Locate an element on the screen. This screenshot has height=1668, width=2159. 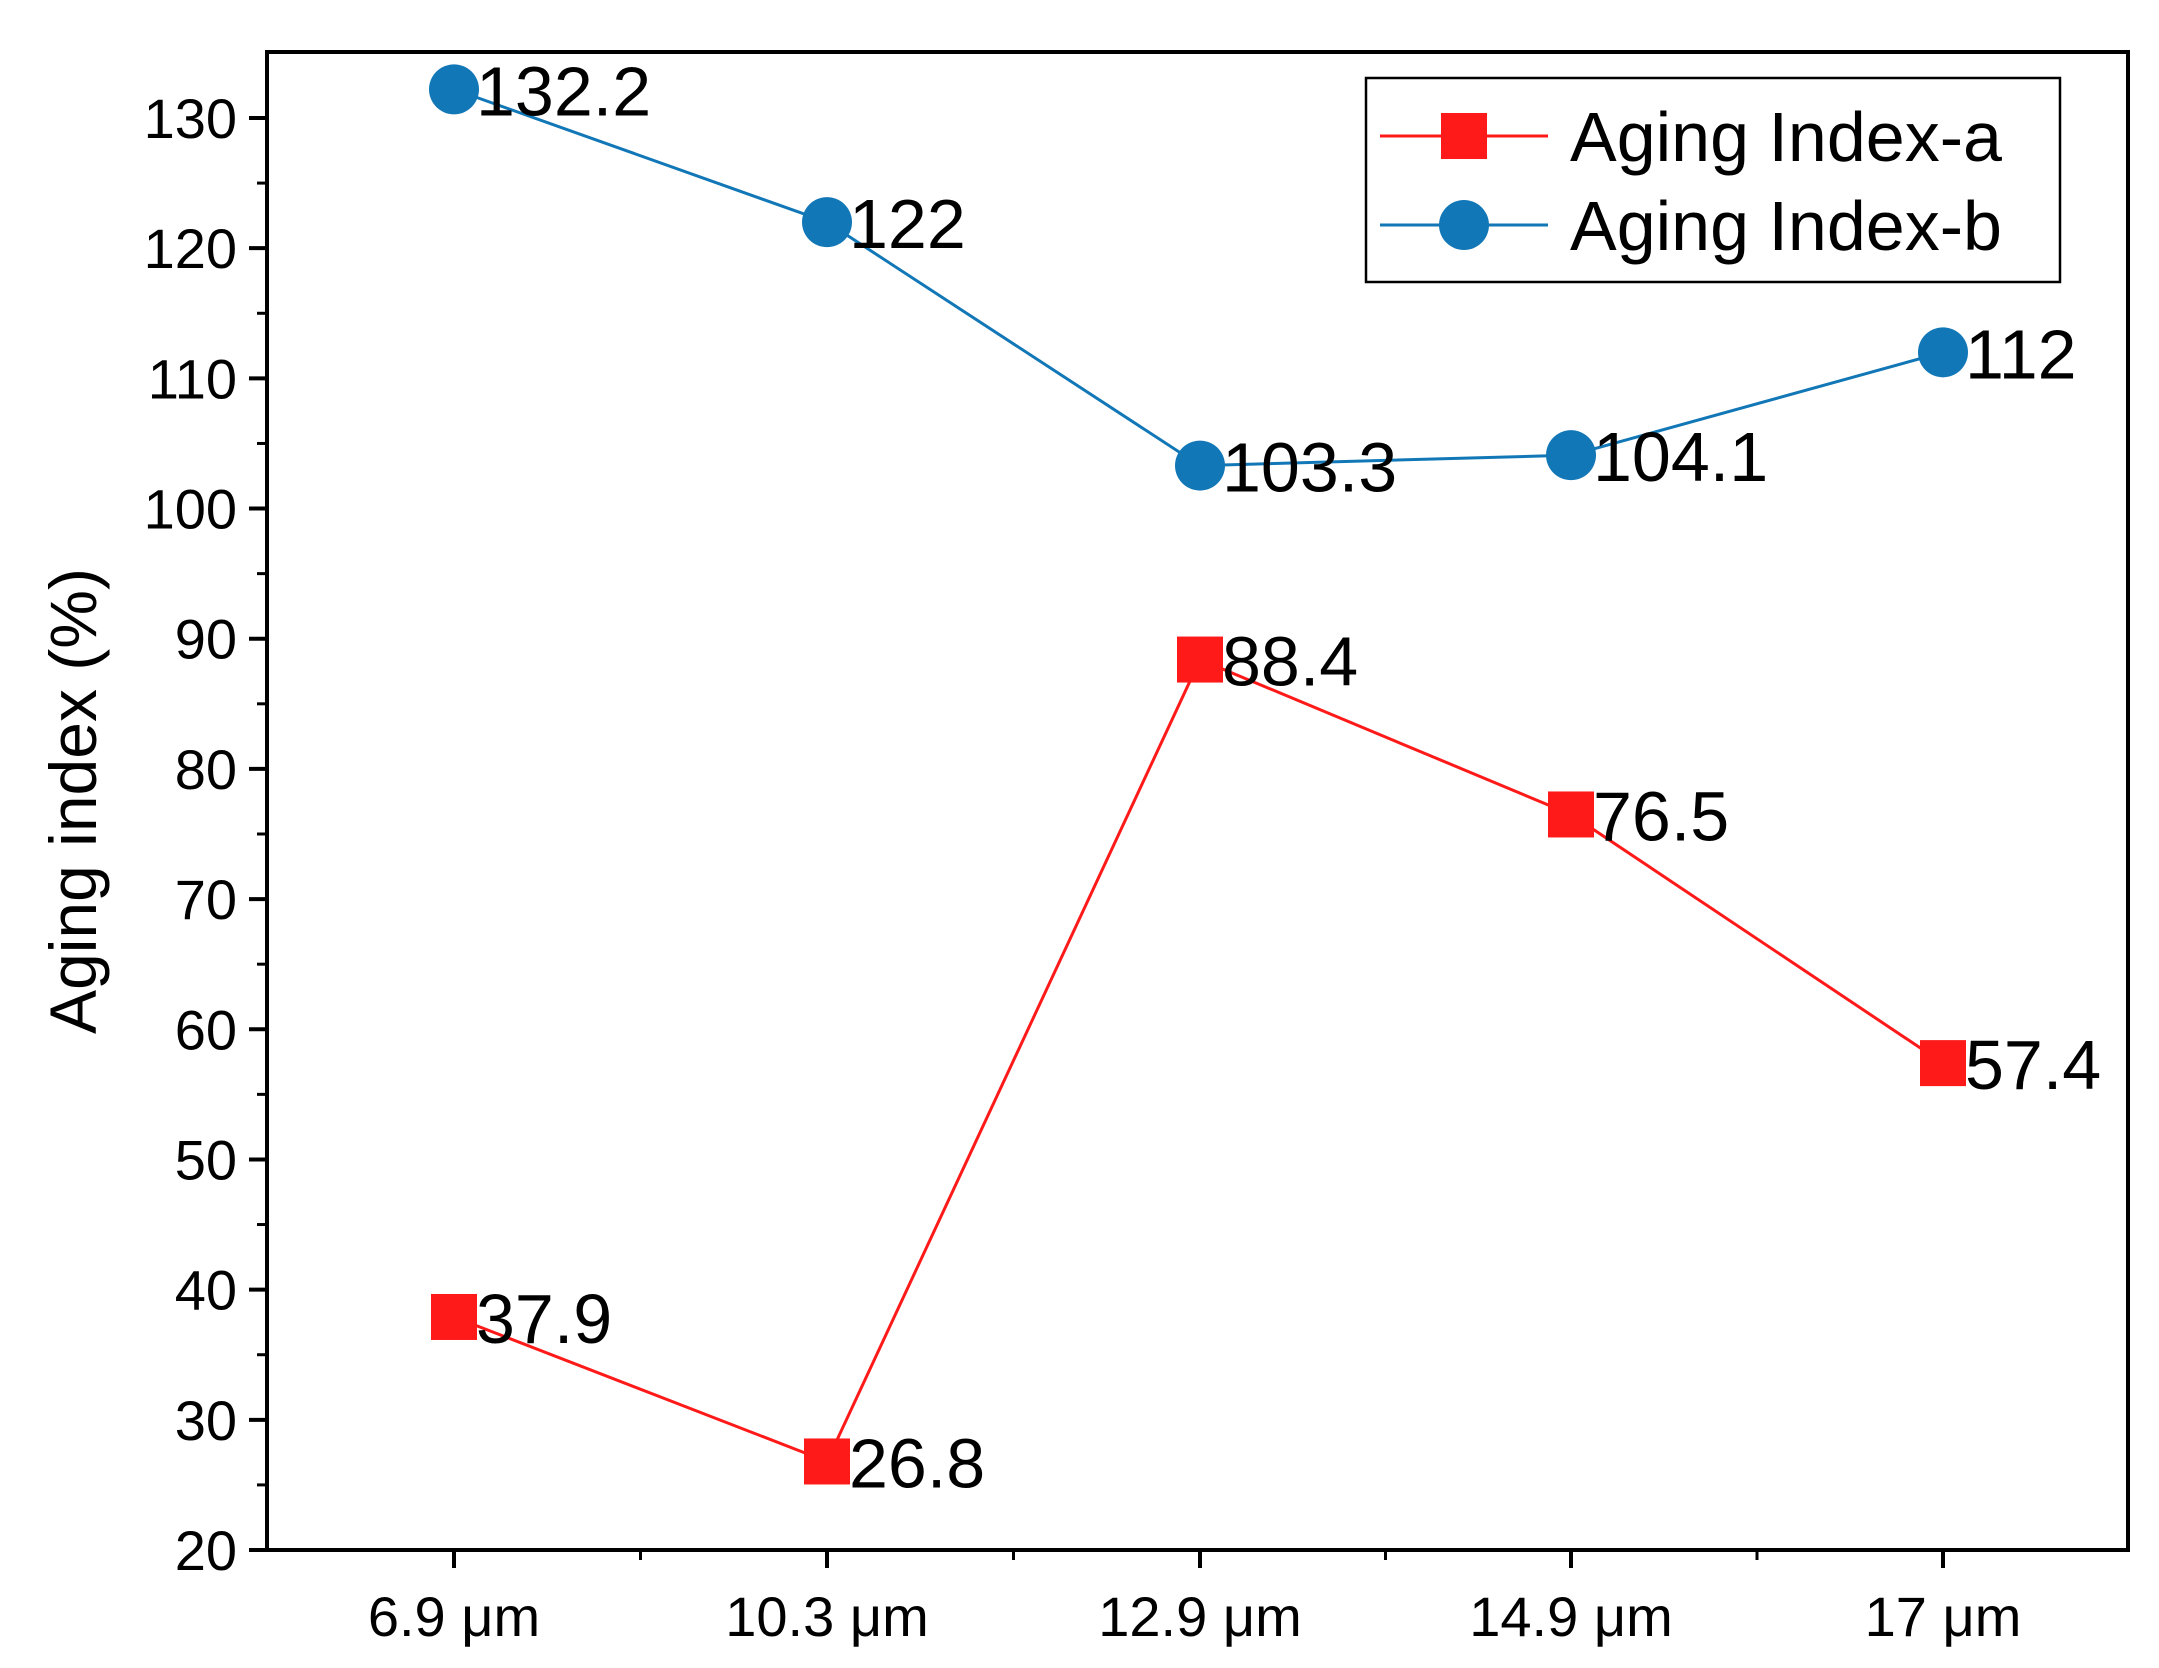
y-tick-label: 20 is located at coordinates (206, 1550).